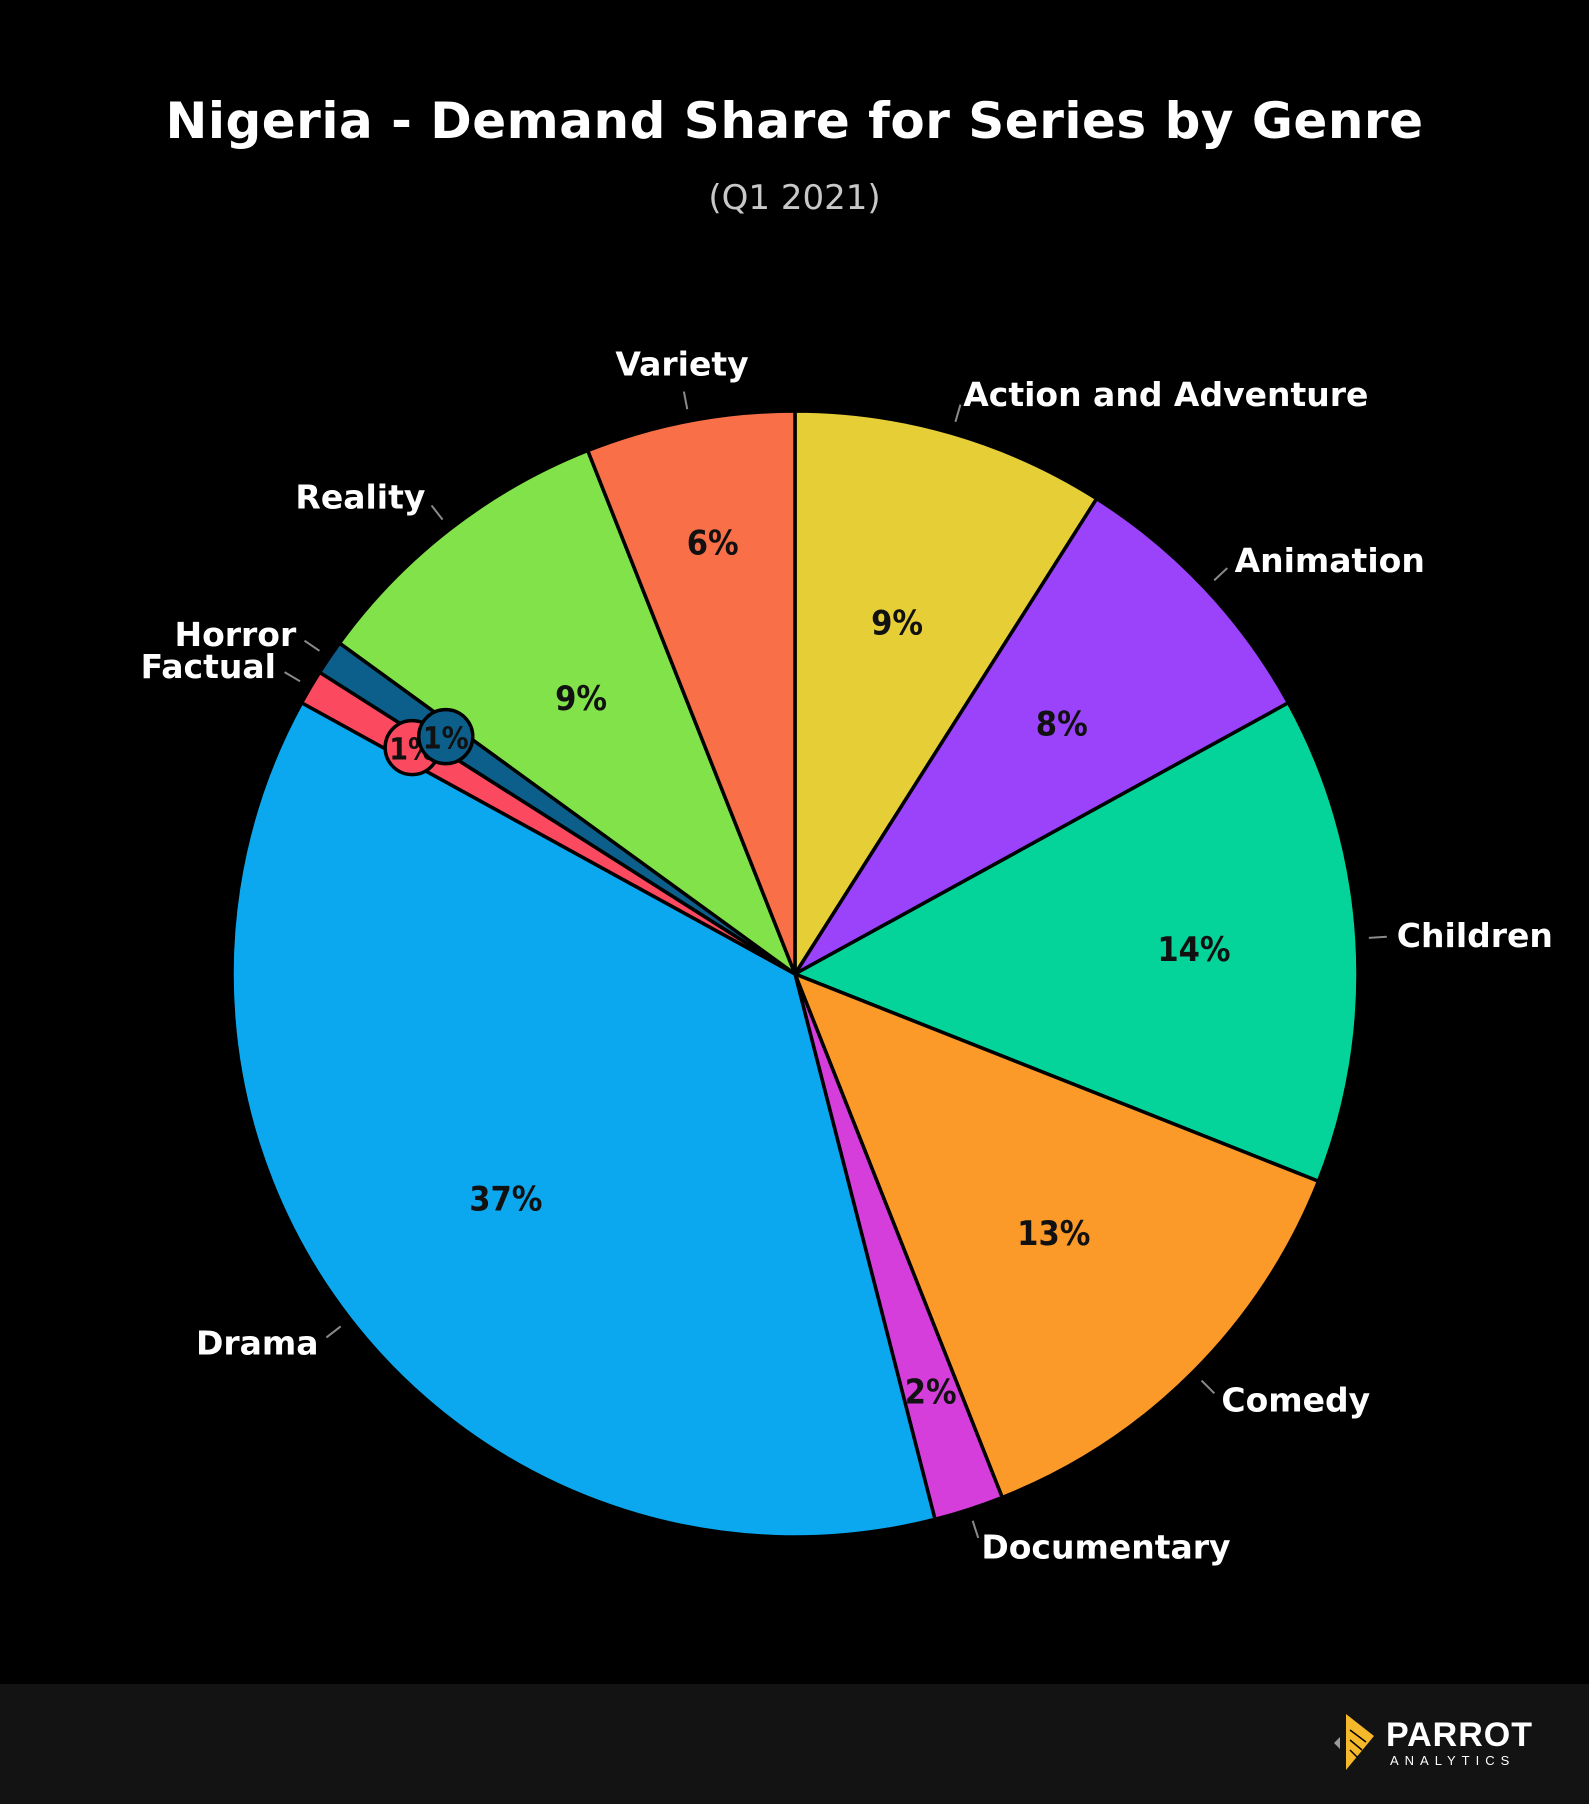 The height and width of the screenshot is (1804, 1589). What do you see at coordinates (505, 1199) in the screenshot?
I see `value-label-drama: 37%` at bounding box center [505, 1199].